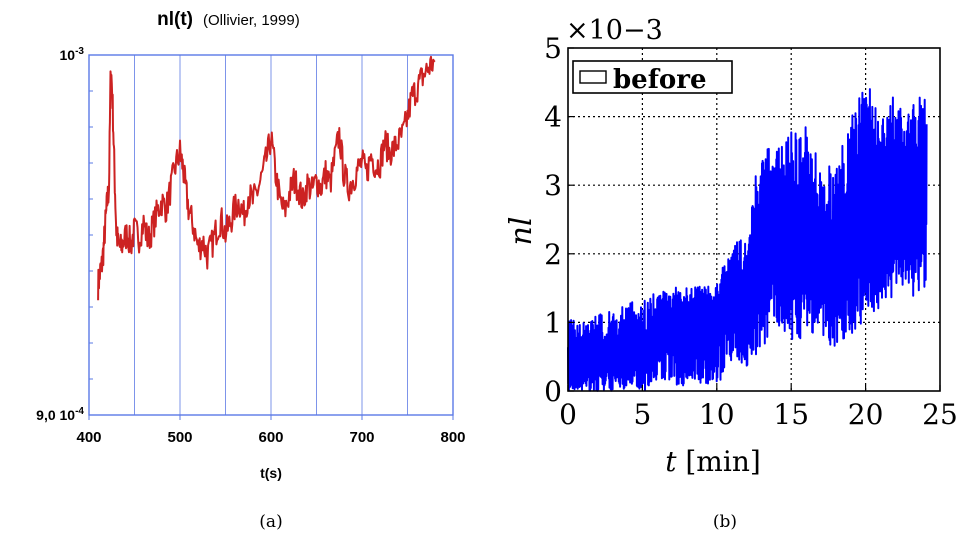 The image size is (976, 536). Describe the element at coordinates (642, 414) in the screenshot. I see `chart-b-x-tick-label-1: 5` at that location.